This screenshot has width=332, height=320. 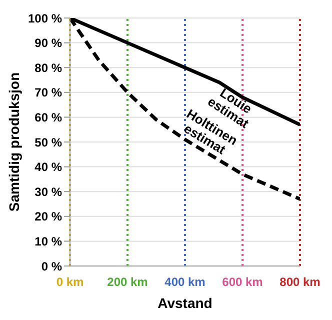 What do you see at coordinates (242, 282) in the screenshot?
I see `x-tick-label: 600 km` at bounding box center [242, 282].